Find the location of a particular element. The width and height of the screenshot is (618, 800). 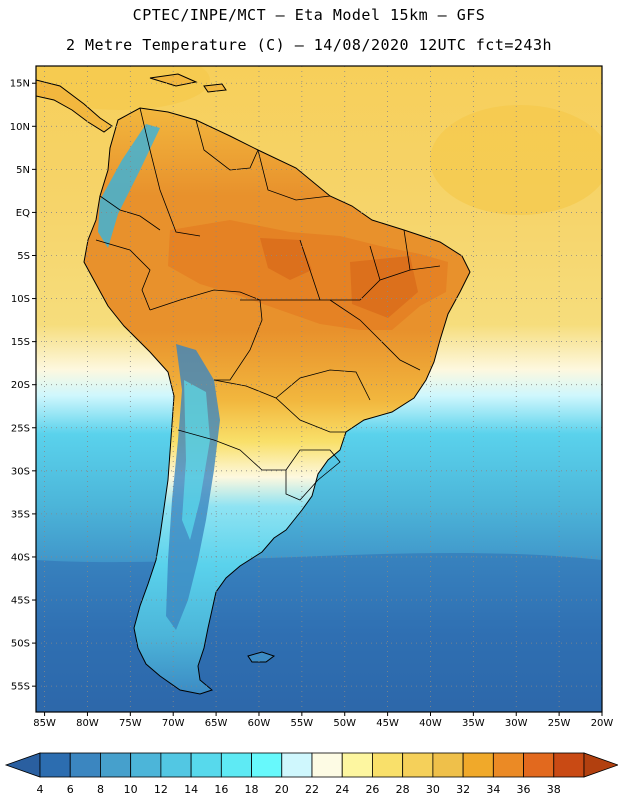

lon-tick-label: 40W is located at coordinates (430, 723).